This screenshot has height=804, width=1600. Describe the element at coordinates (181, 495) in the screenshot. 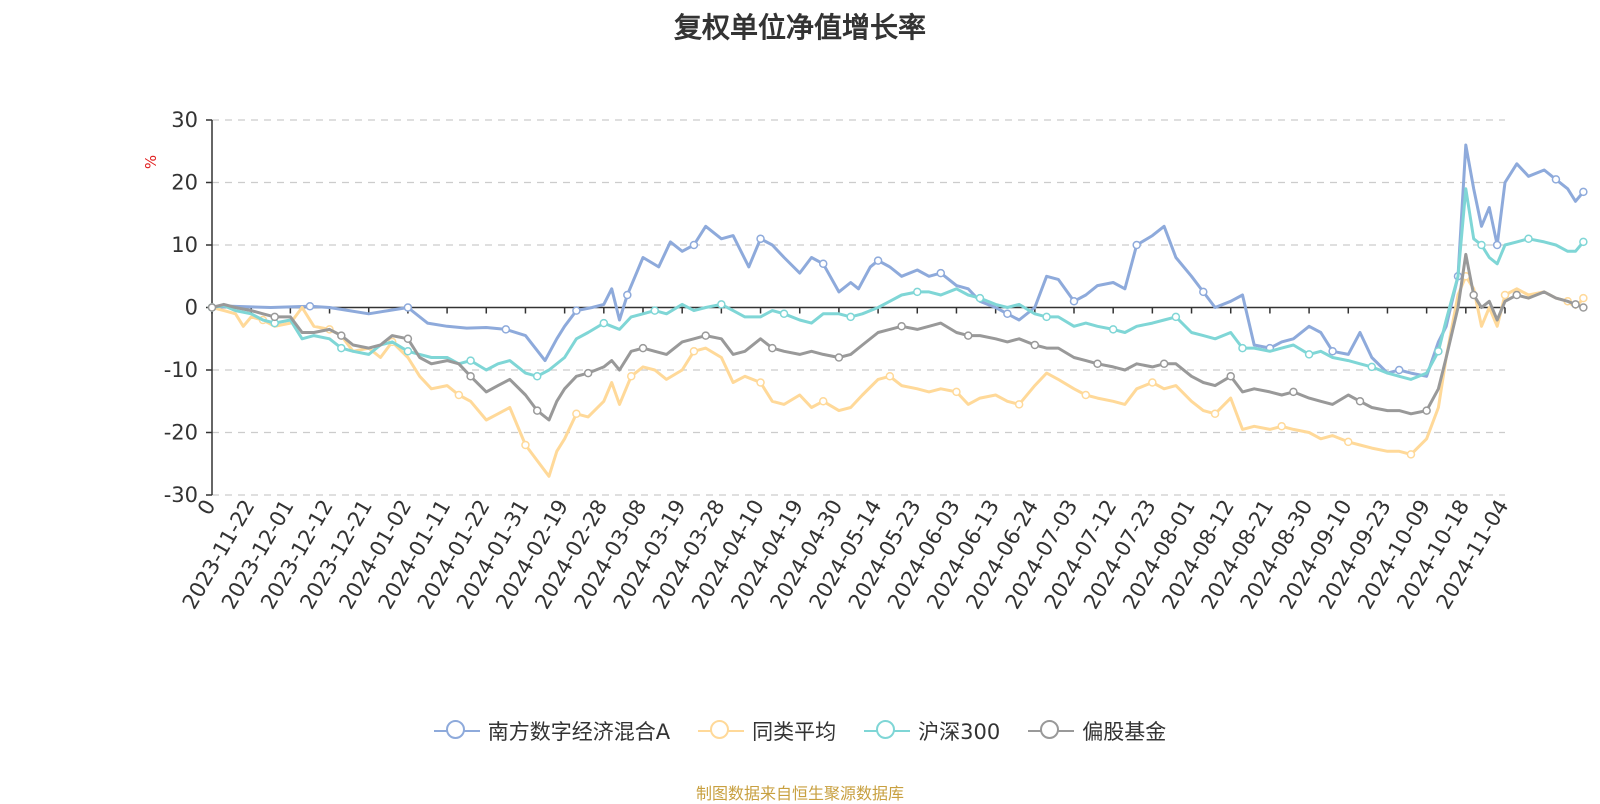

I see `y-tick-label: -30` at that location.